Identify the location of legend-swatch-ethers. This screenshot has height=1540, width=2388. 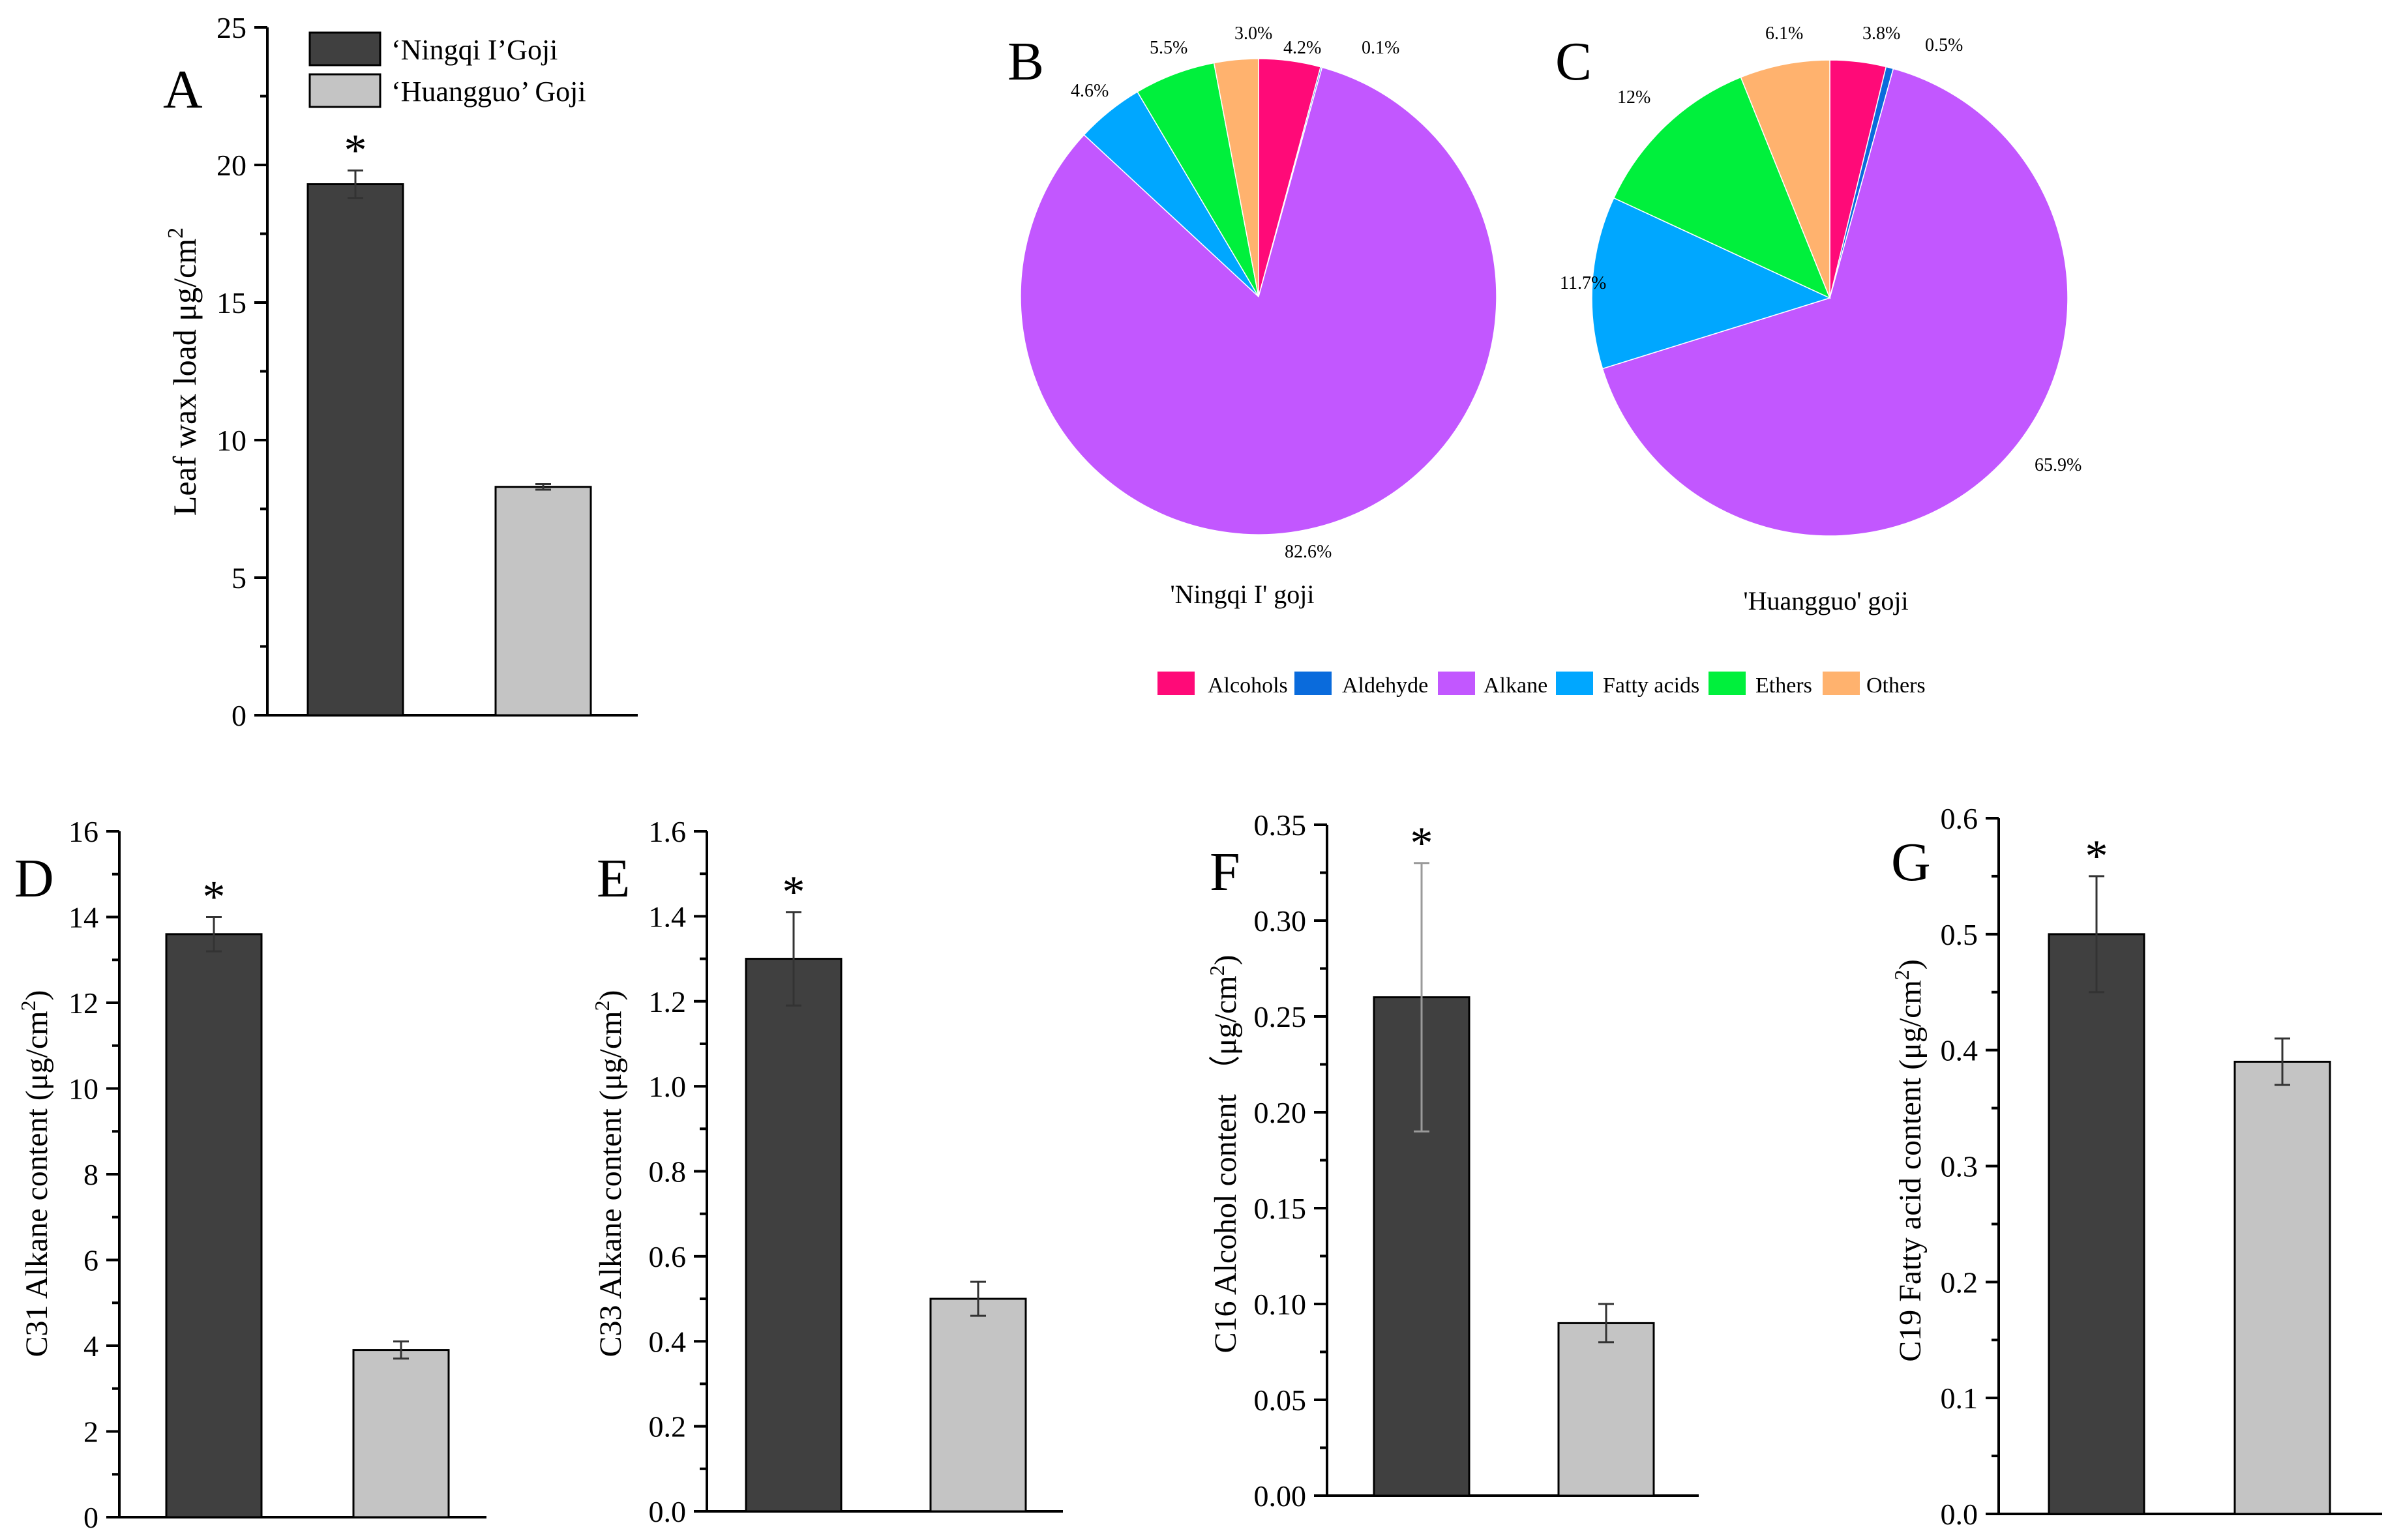
(1728, 683).